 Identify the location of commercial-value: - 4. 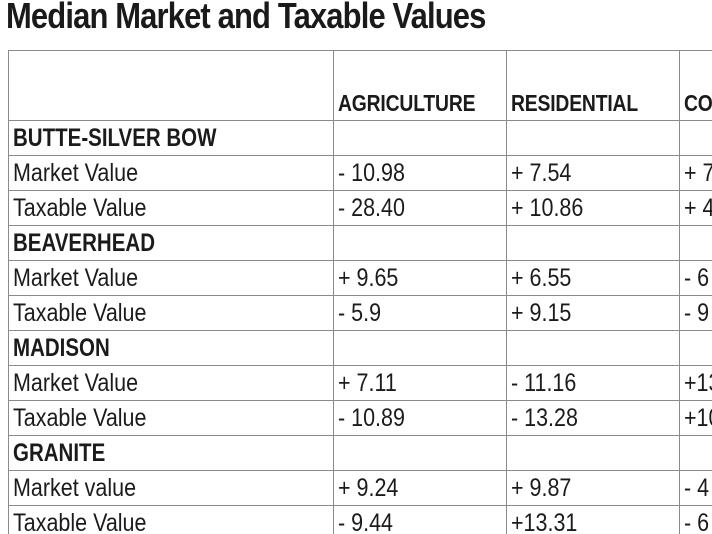
(695, 488).